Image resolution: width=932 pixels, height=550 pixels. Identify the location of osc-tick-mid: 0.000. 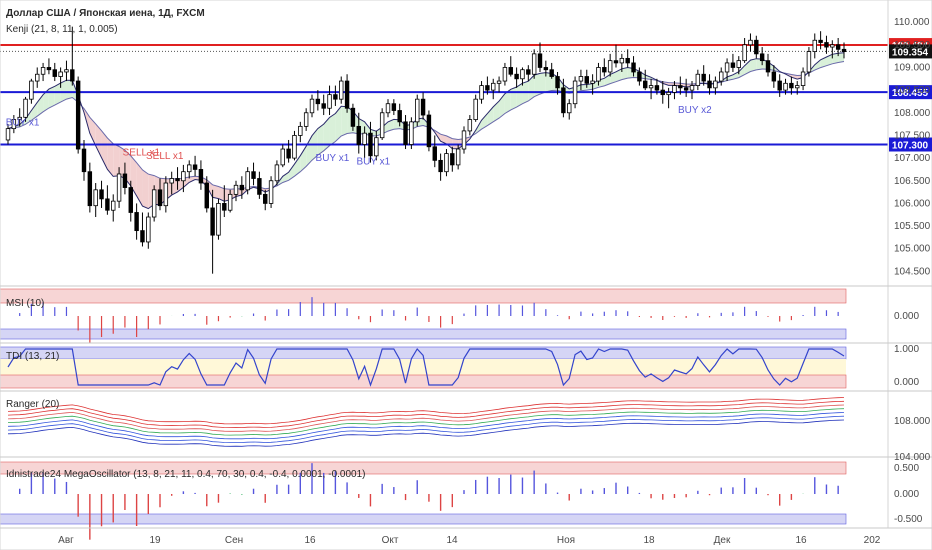
(906, 494).